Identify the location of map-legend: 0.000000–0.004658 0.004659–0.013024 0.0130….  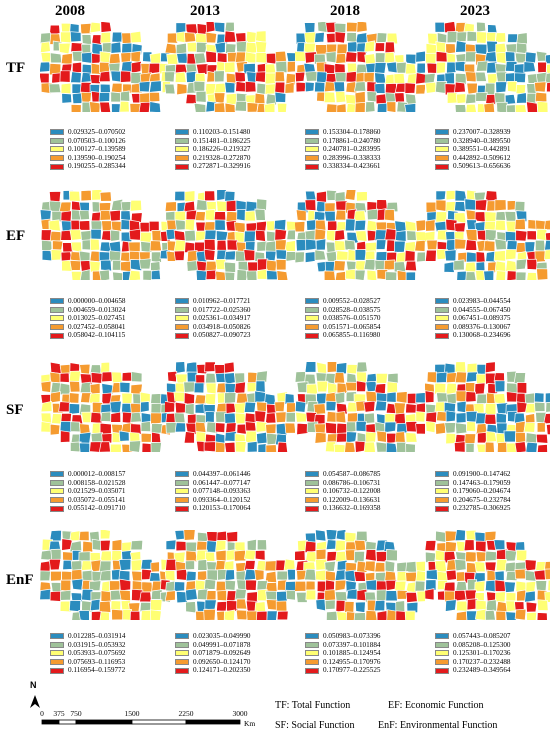
(116, 318).